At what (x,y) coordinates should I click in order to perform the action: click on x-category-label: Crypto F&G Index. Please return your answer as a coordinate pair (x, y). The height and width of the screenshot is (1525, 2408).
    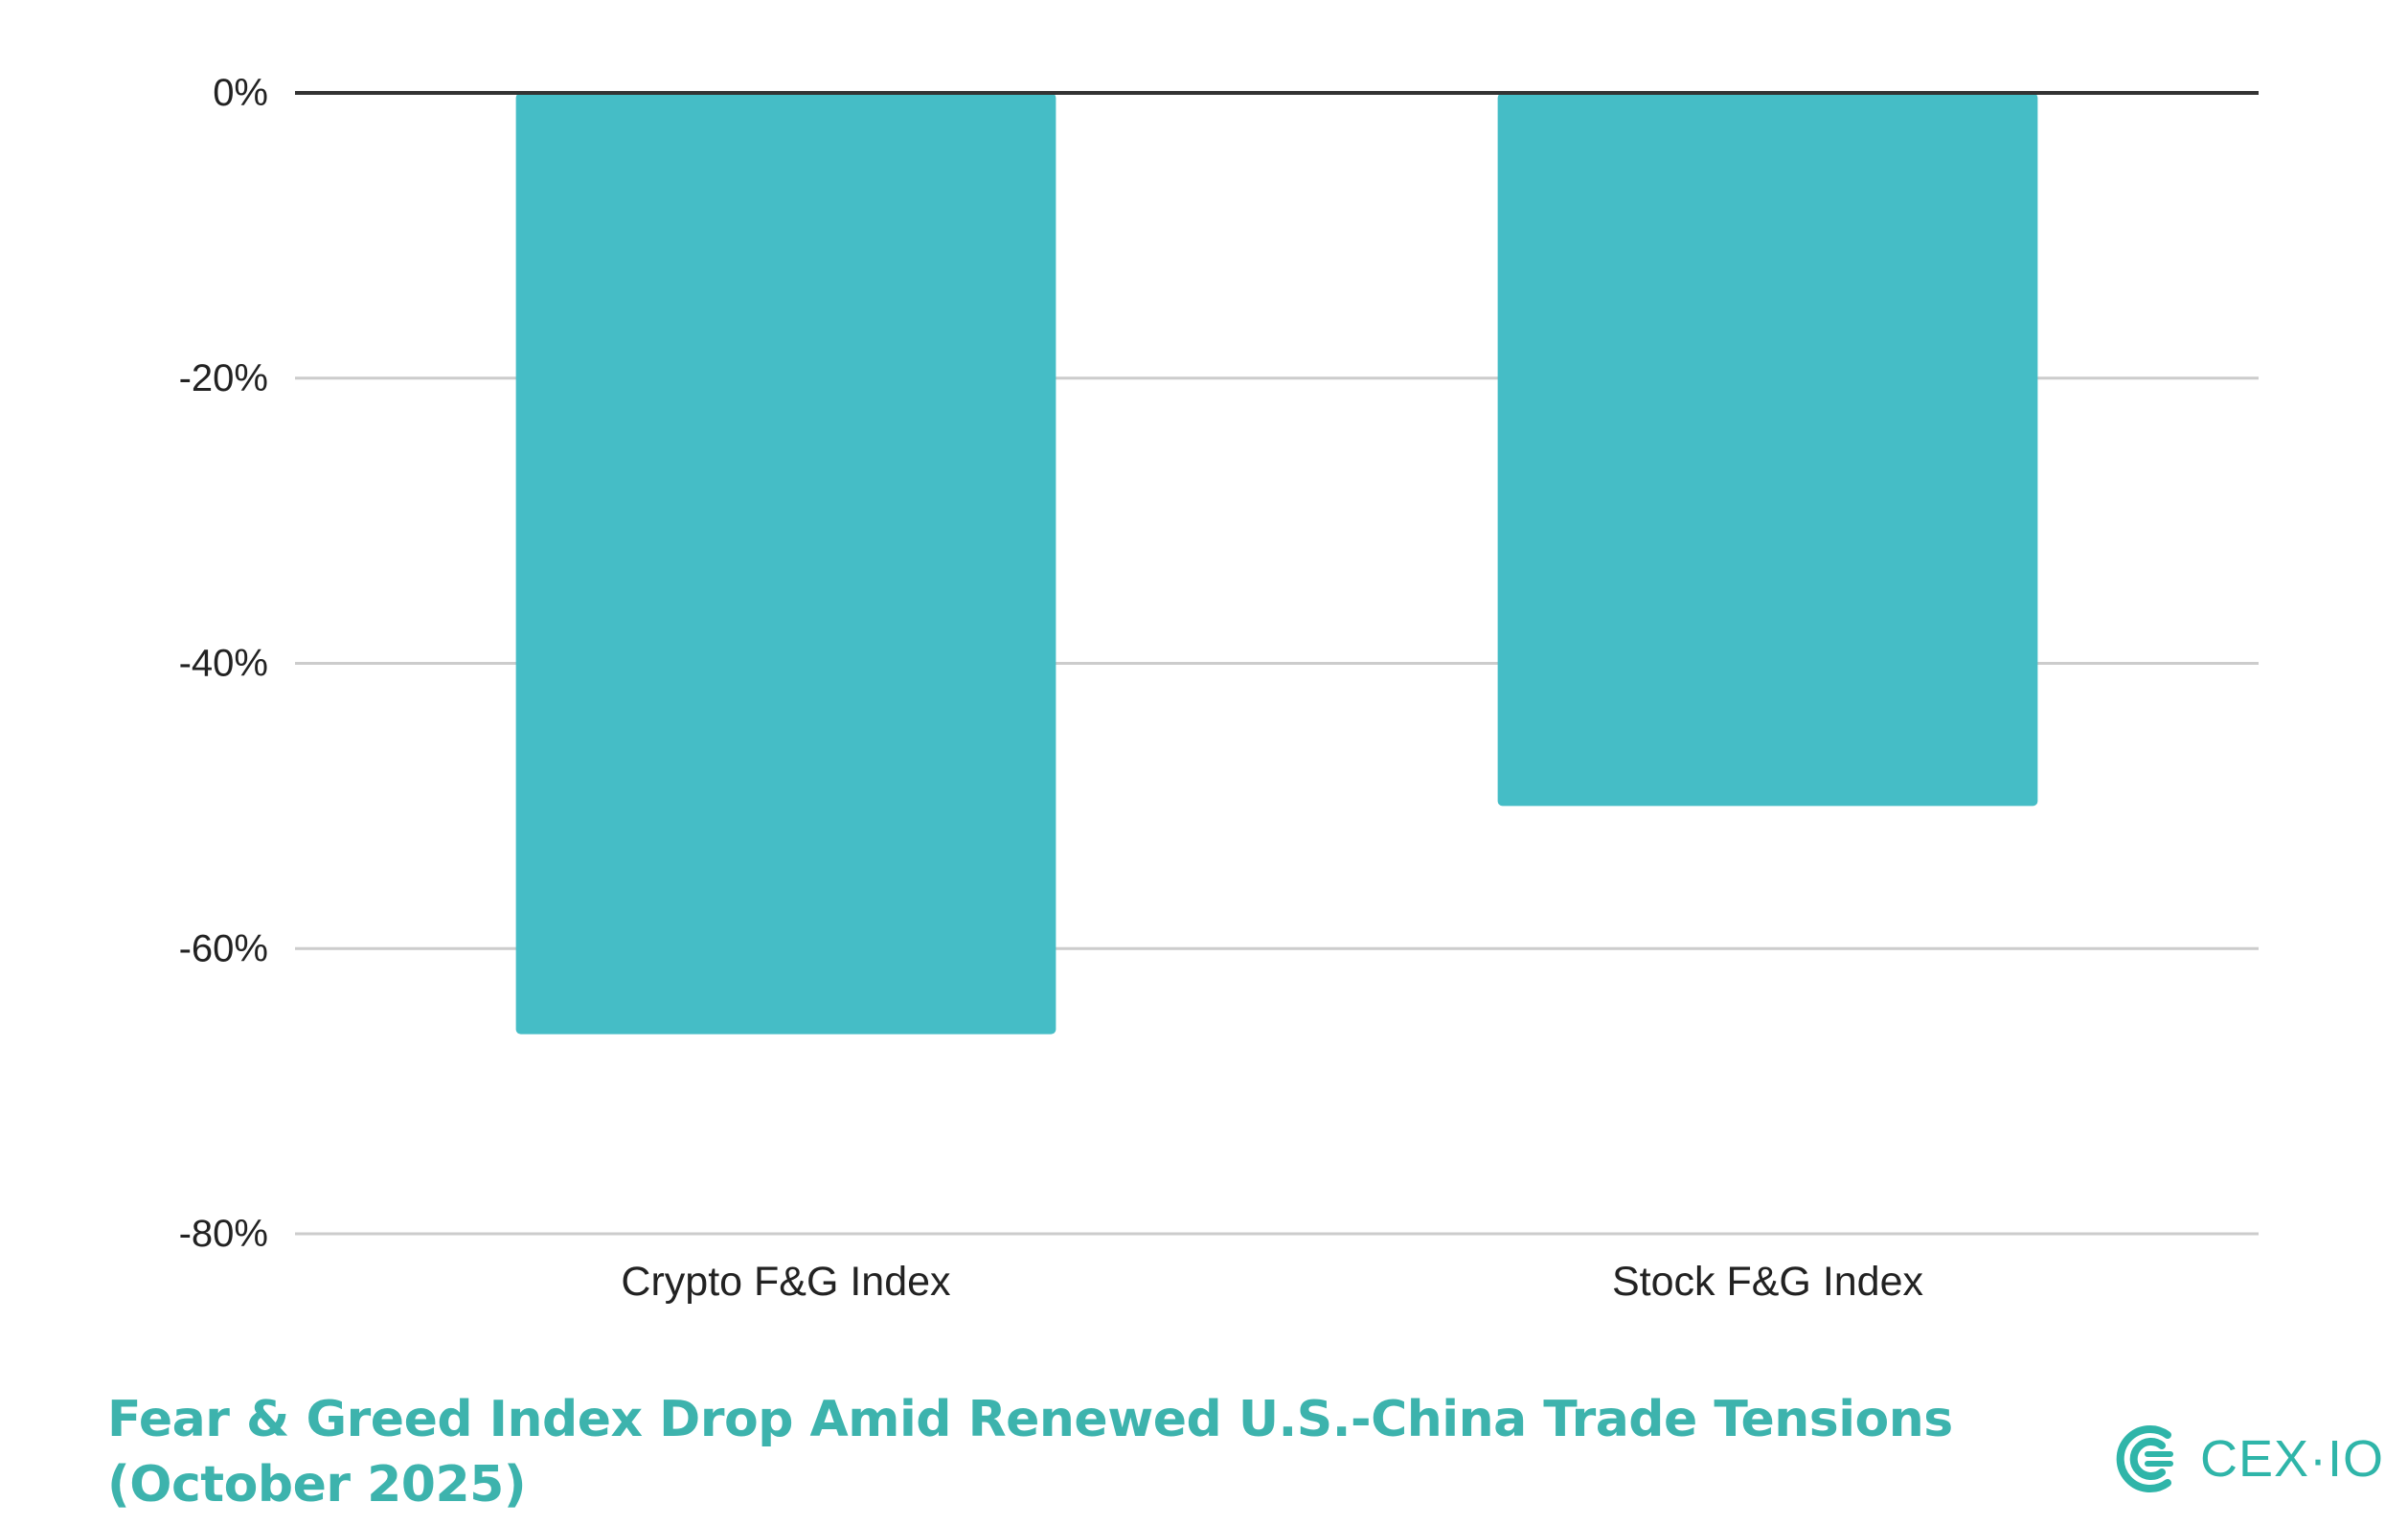
    Looking at the image, I should click on (786, 1282).